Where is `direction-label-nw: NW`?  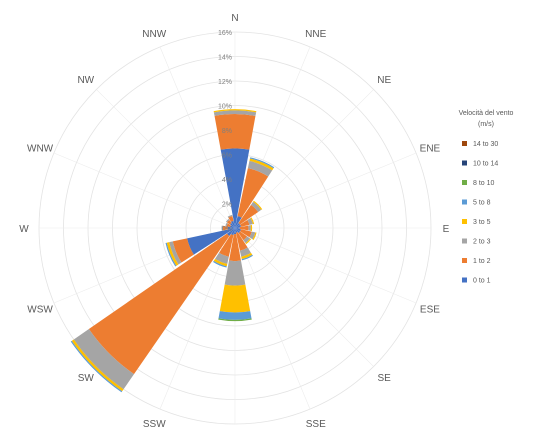
direction-label-nw: NW is located at coordinates (85, 80).